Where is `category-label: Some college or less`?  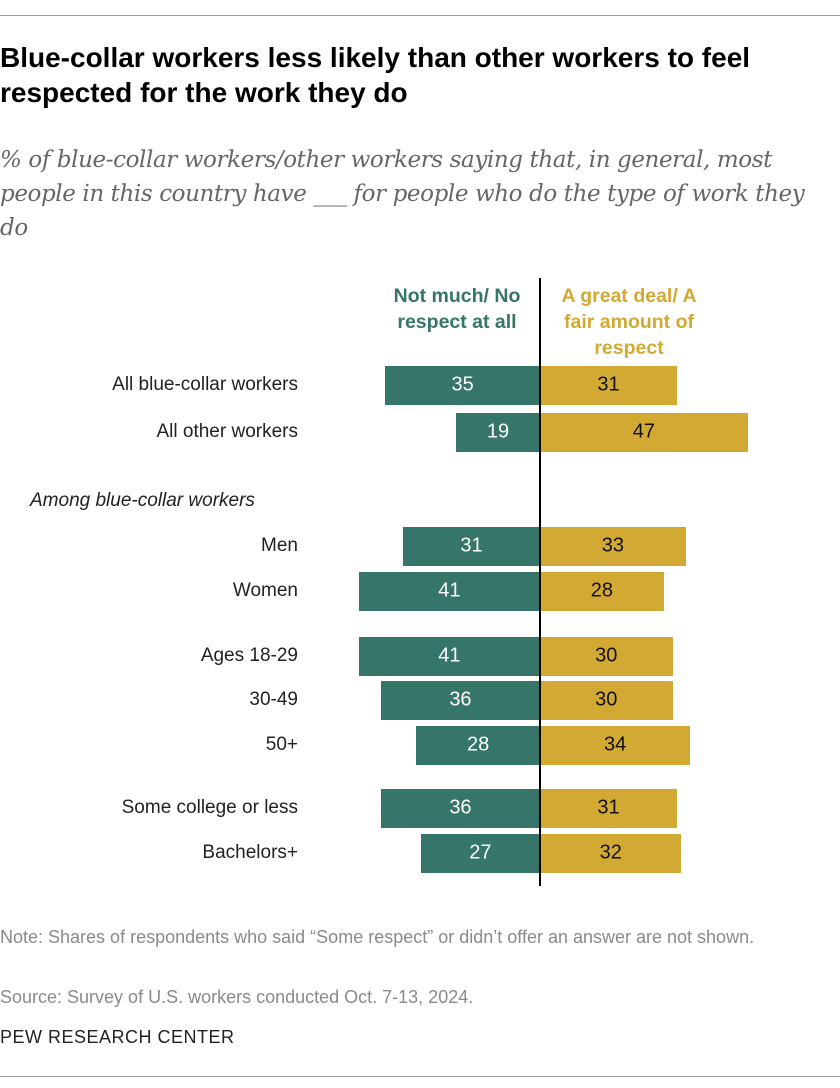 category-label: Some college or less is located at coordinates (209, 807).